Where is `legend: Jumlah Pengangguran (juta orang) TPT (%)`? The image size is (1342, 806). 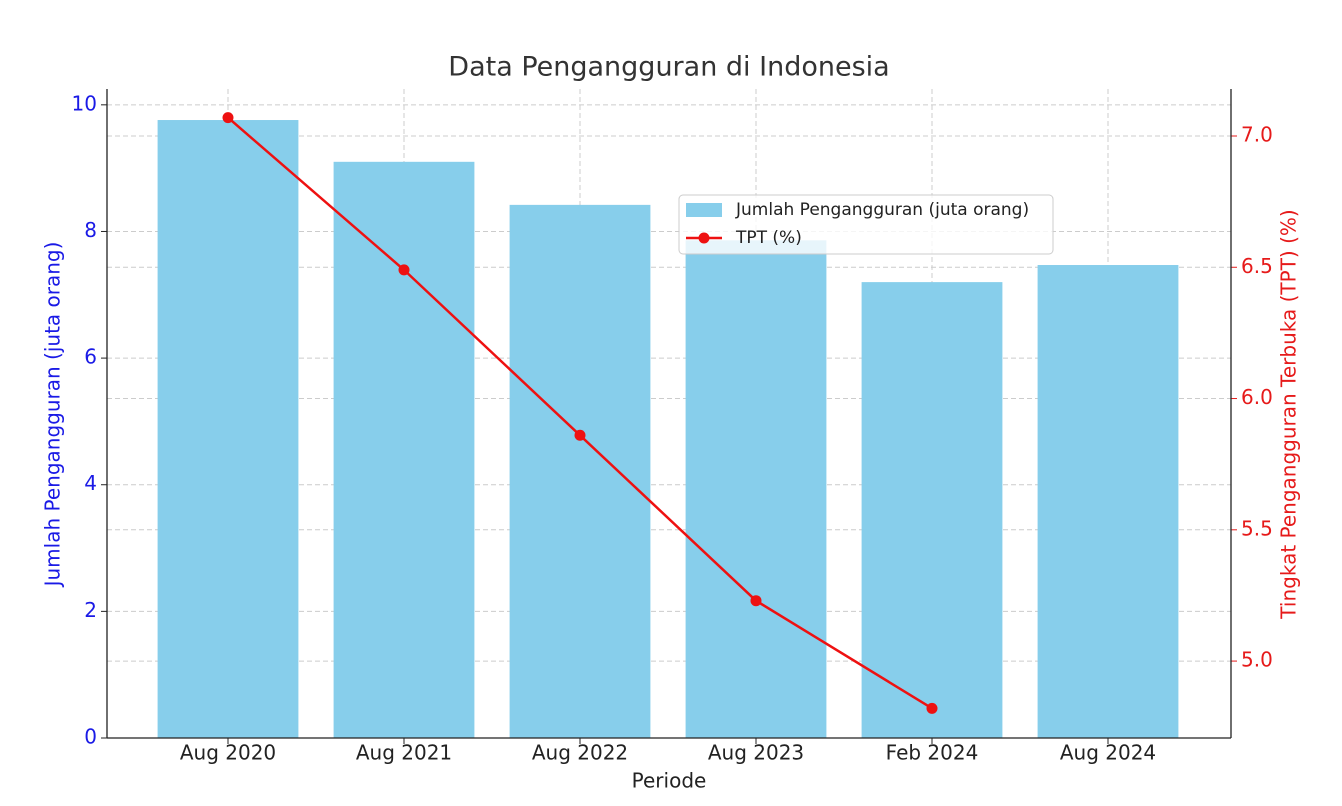 legend: Jumlah Pengangguran (juta orang) TPT (%) is located at coordinates (866, 224).